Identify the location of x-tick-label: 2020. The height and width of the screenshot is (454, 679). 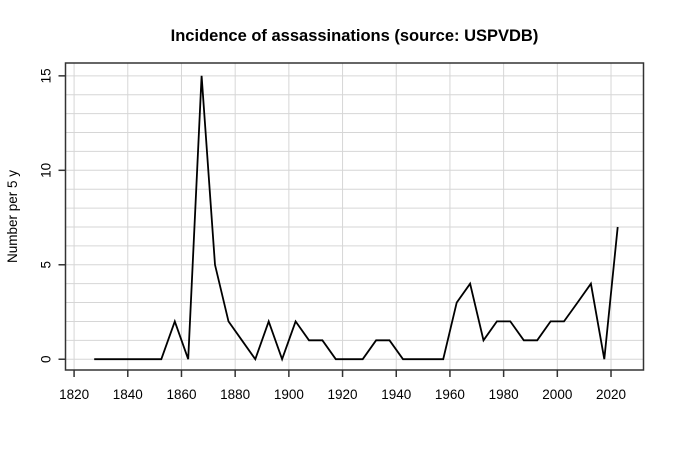
(611, 394).